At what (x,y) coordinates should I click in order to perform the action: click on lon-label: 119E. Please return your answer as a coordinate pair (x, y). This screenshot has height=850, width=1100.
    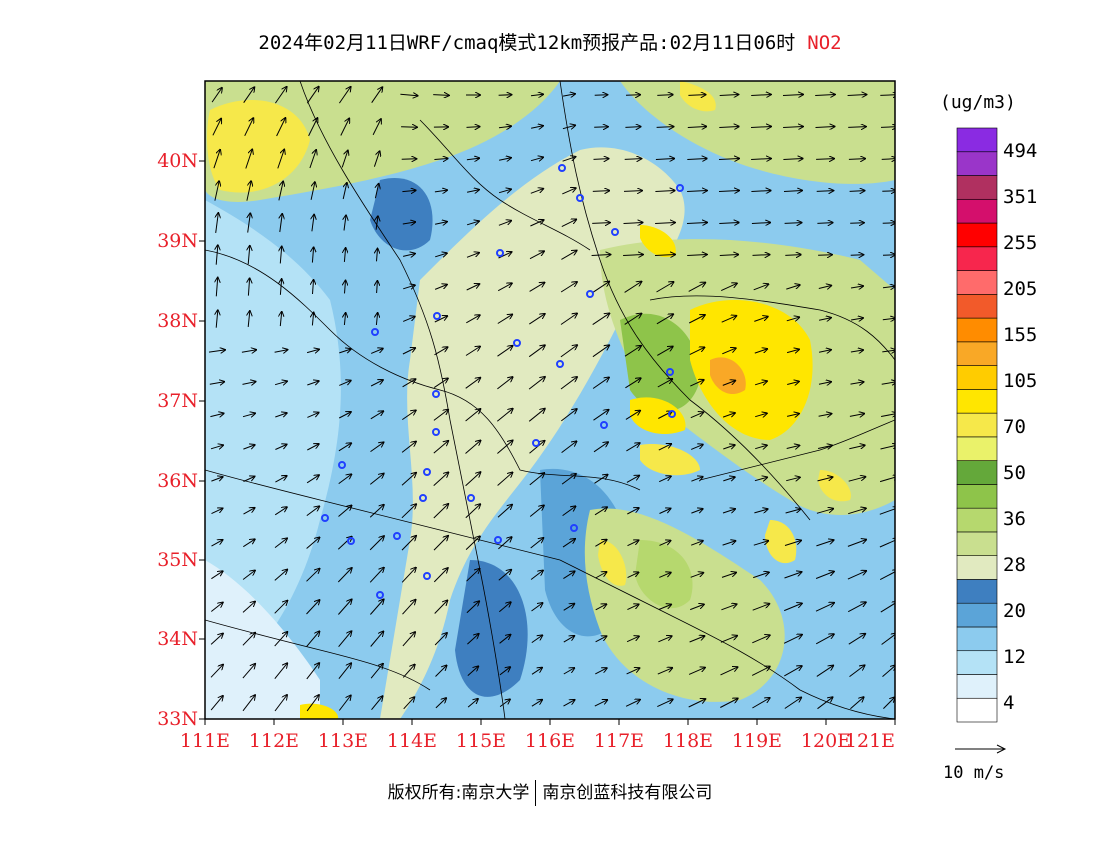
    Looking at the image, I should click on (757, 741).